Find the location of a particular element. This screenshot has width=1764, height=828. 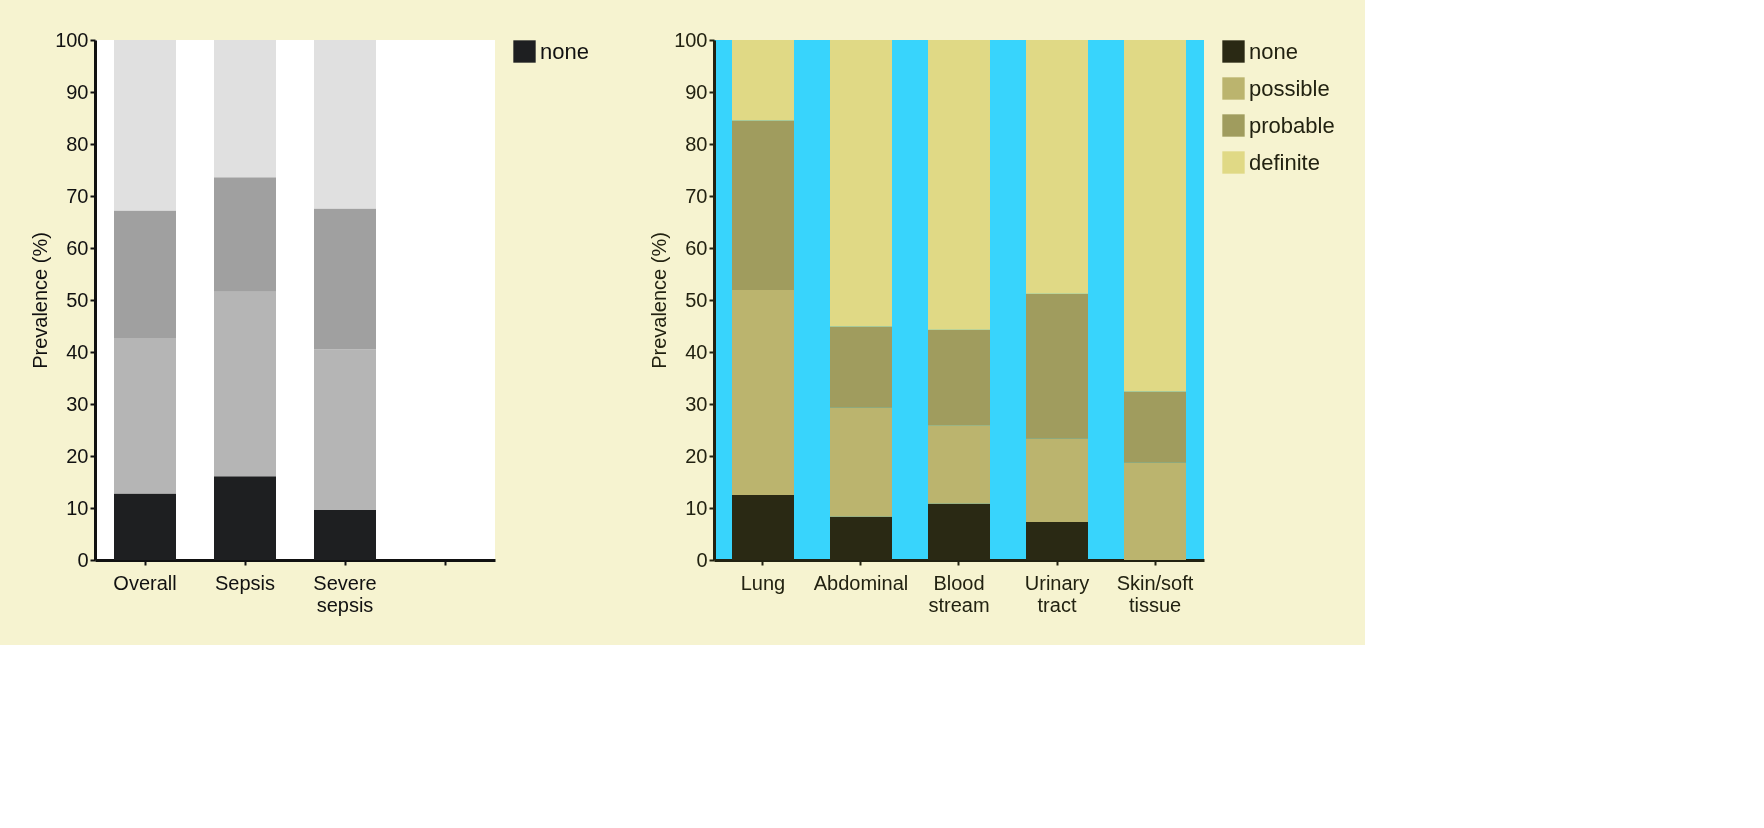

x-tick-label: Overall is located at coordinates (145, 582).